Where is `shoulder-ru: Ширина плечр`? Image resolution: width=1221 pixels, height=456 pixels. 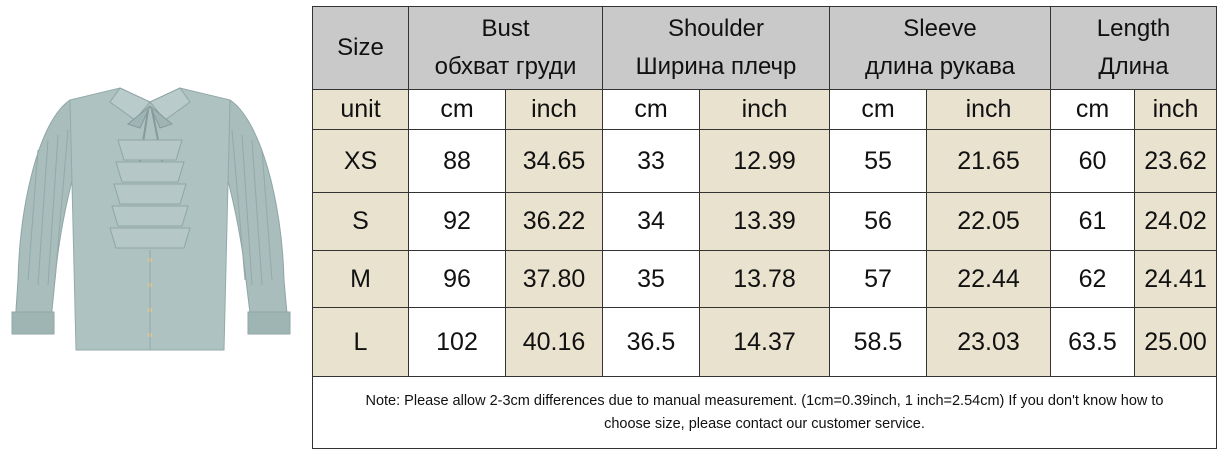 shoulder-ru: Ширина плечр is located at coordinates (716, 66).